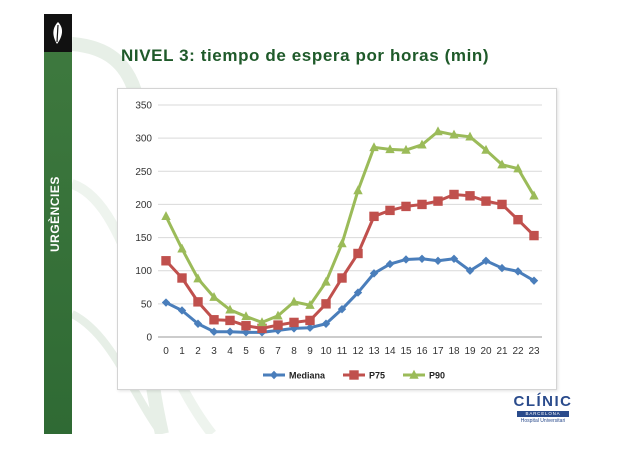 Image resolution: width=638 pixels, height=452 pixels. What do you see at coordinates (358, 351) in the screenshot?
I see `x-tick-label: 12` at bounding box center [358, 351].